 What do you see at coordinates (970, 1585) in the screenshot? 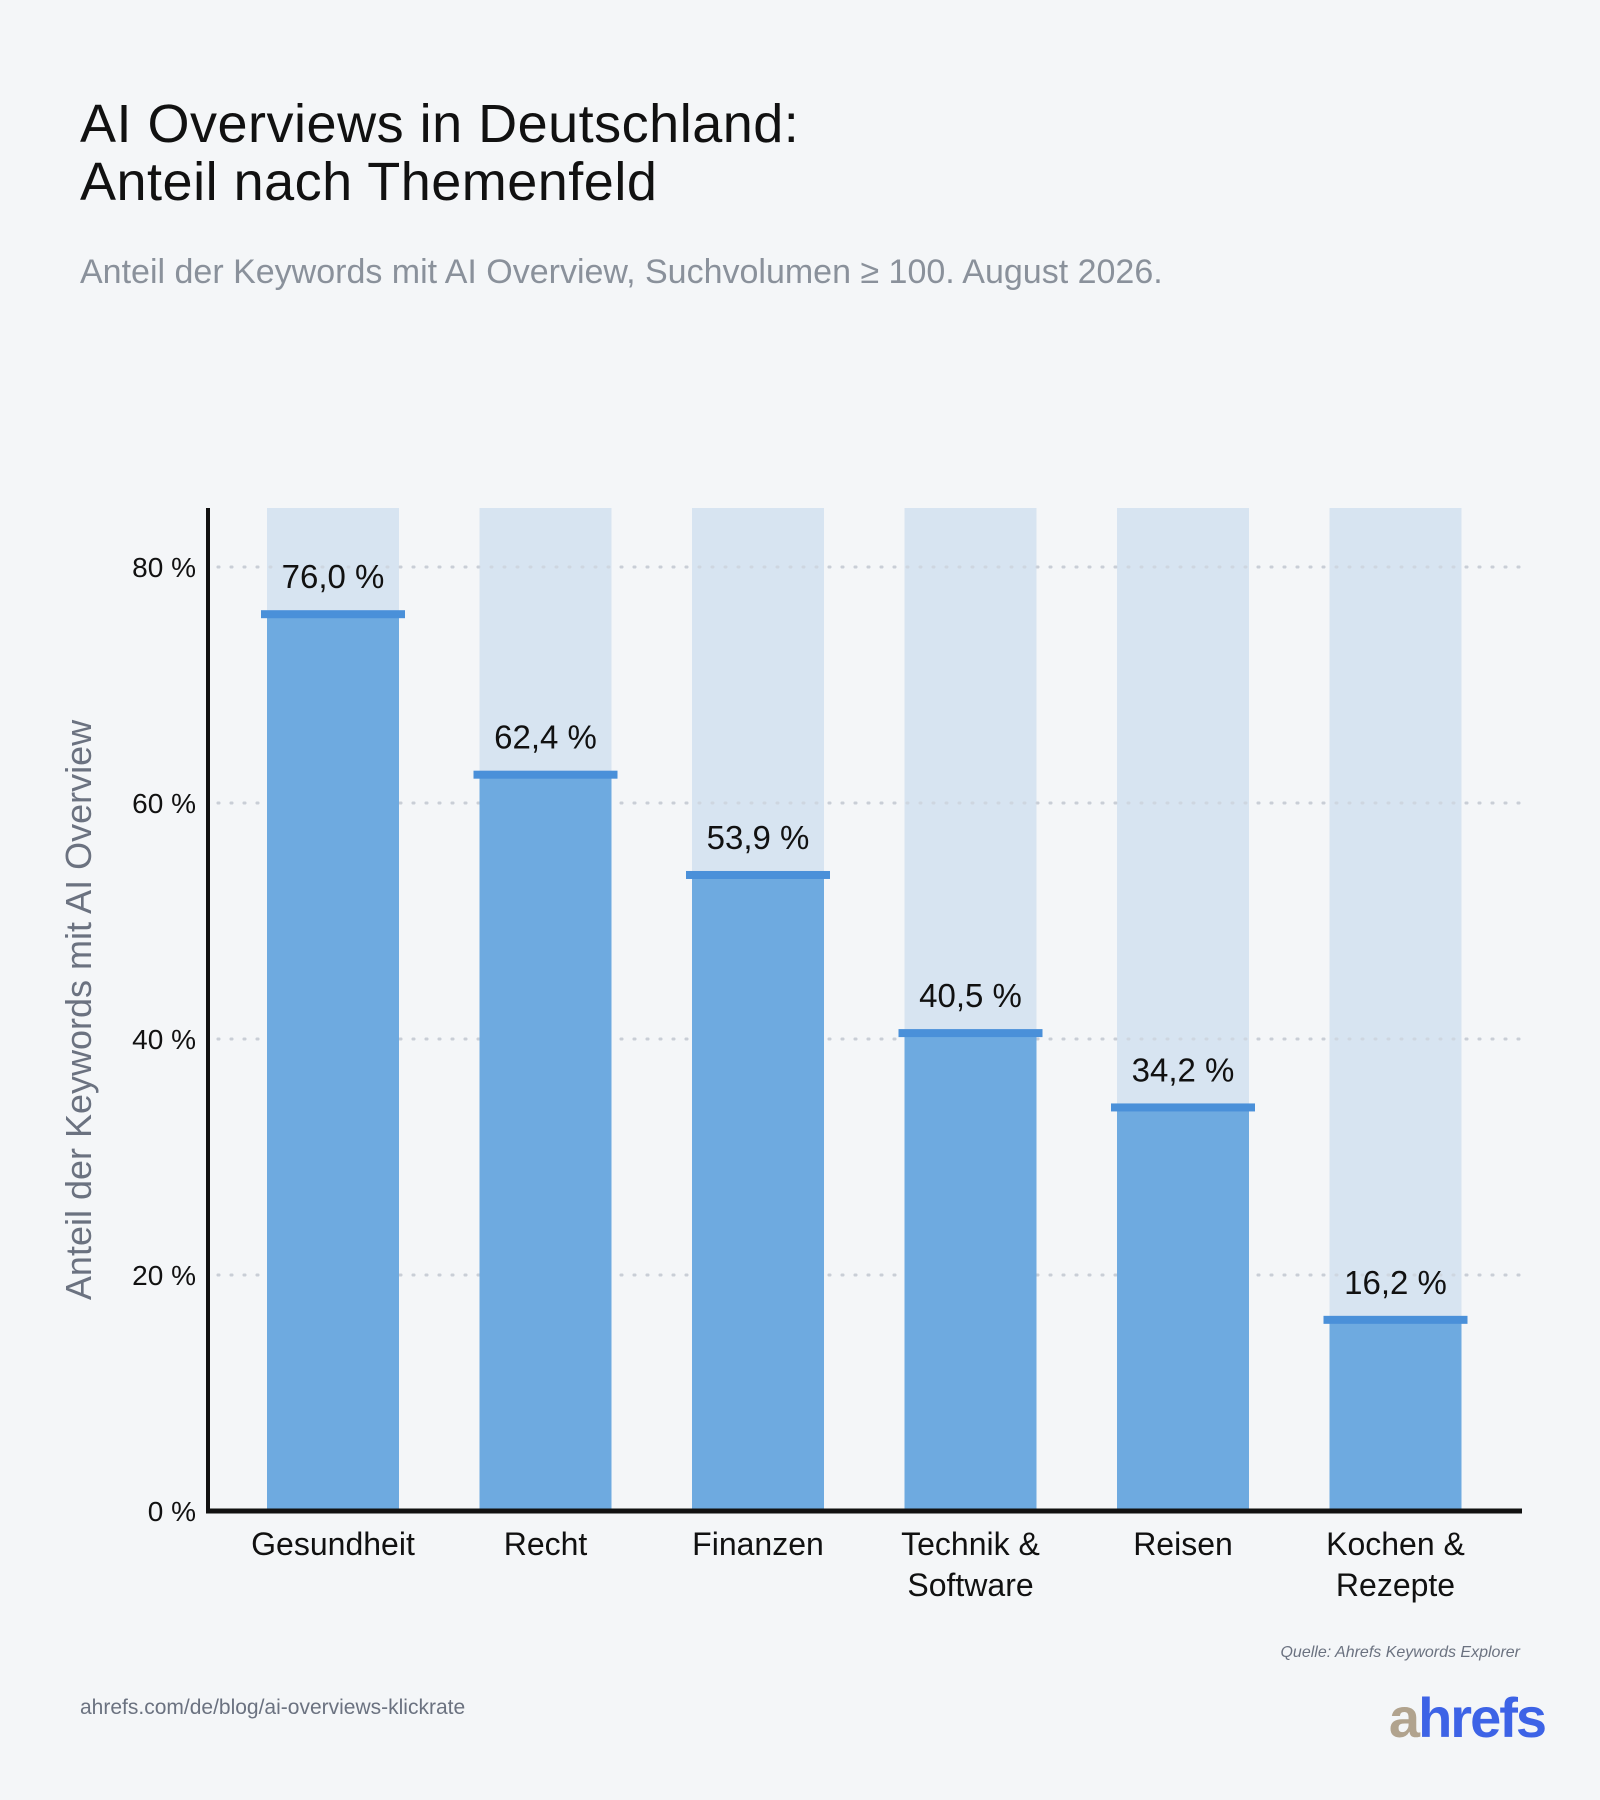
I see `x-tick-label-3-line-1: Software` at bounding box center [970, 1585].